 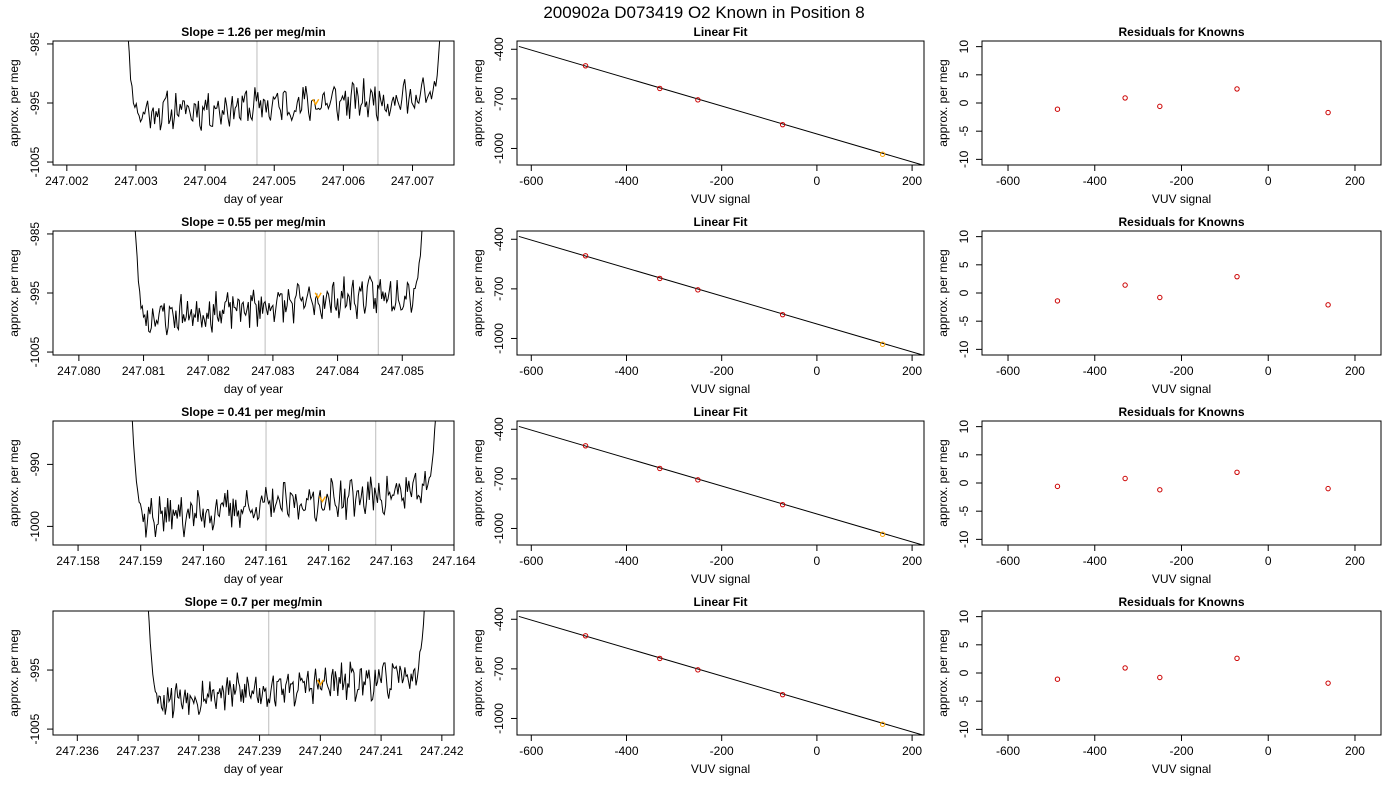 I want to click on x-tick-label: 247.083, so click(x=273, y=371).